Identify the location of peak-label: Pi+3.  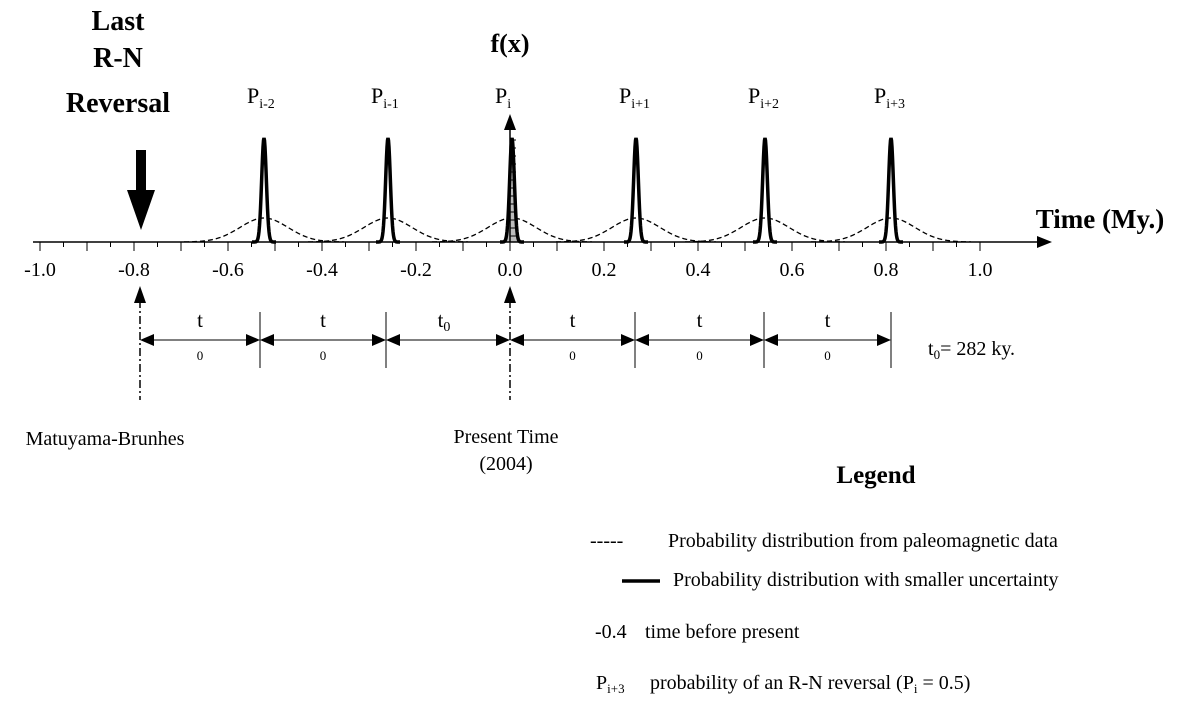
(889, 97).